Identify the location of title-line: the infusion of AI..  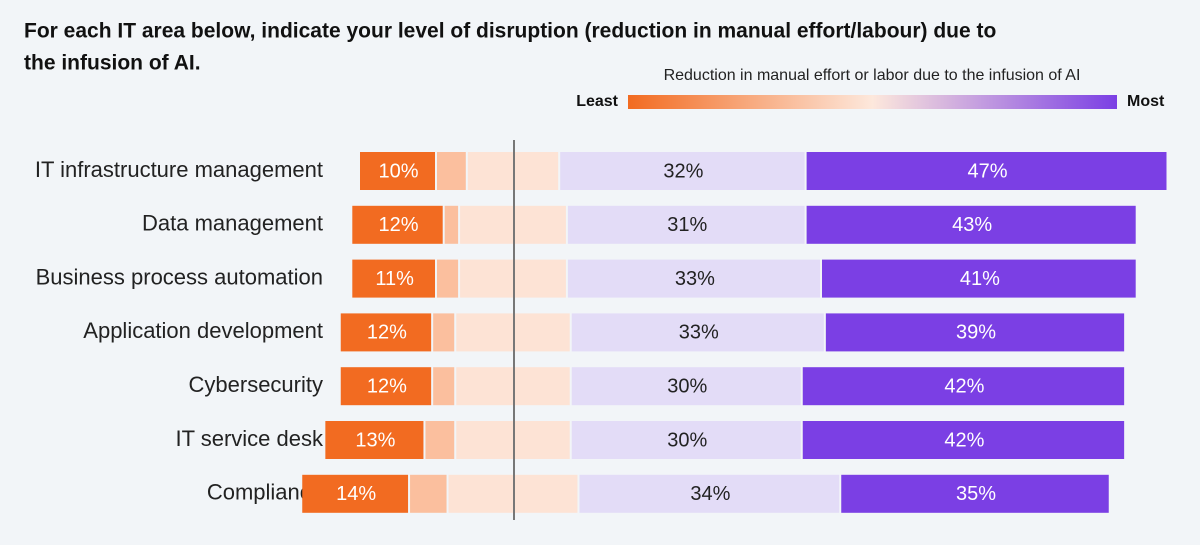
(112, 63).